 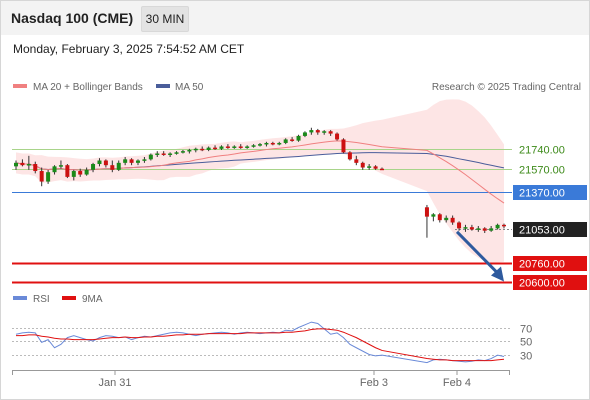 I want to click on last-price-tag, so click(x=550, y=229).